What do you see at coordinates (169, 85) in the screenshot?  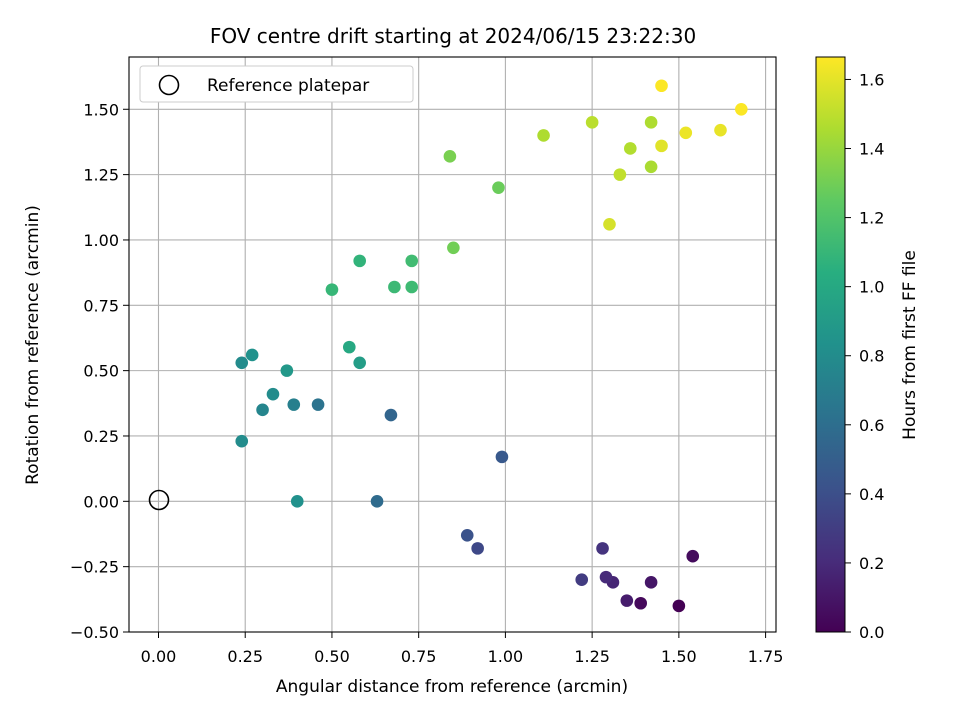 I see `legend-marker-reference` at bounding box center [169, 85].